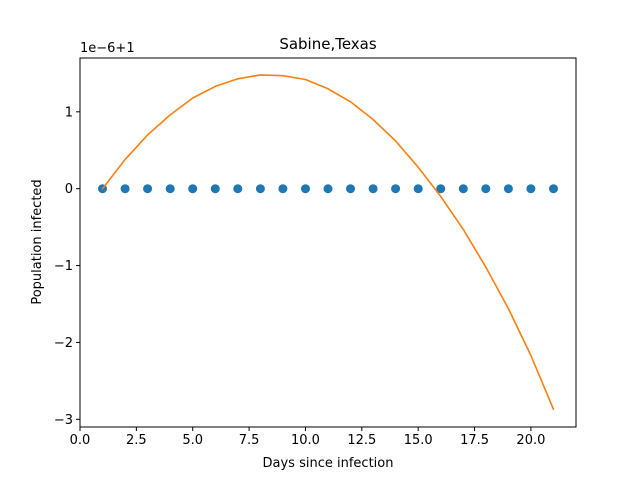  Describe the element at coordinates (328, 44) in the screenshot. I see `chart-title: Sabine,Texas` at that location.